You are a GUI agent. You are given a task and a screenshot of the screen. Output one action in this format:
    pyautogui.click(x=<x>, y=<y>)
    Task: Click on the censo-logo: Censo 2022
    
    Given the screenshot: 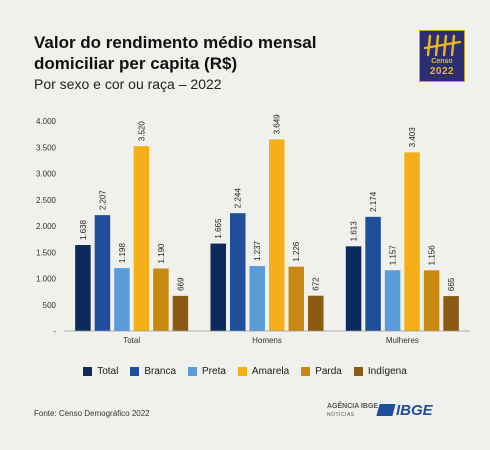 What is the action you would take?
    pyautogui.click(x=442, y=56)
    